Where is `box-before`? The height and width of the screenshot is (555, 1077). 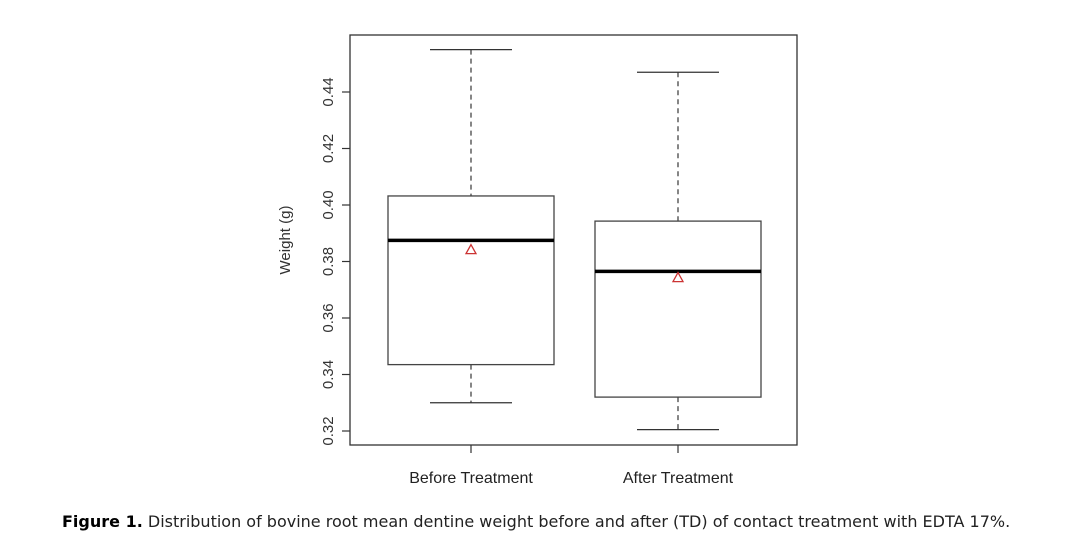 box-before is located at coordinates (471, 226).